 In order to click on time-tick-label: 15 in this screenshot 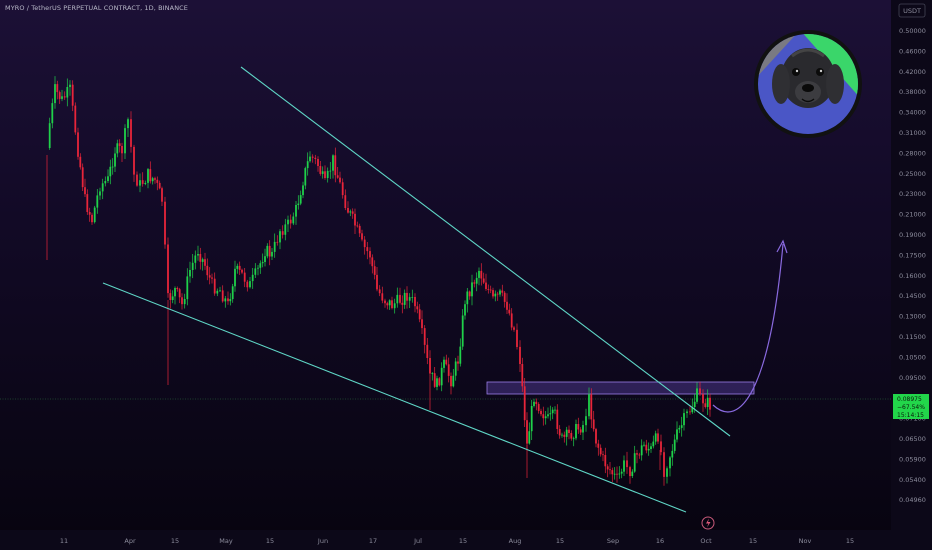, I will do `click(175, 541)`.